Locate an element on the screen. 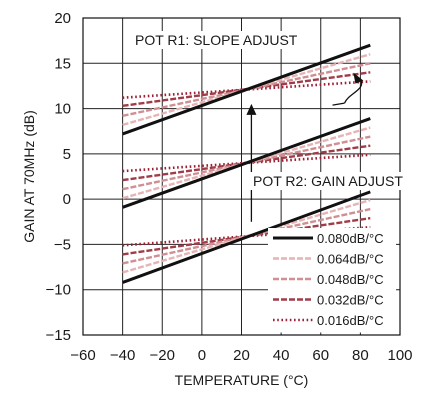 The width and height of the screenshot is (435, 401). x-tick-label: 60 is located at coordinates (320, 355).